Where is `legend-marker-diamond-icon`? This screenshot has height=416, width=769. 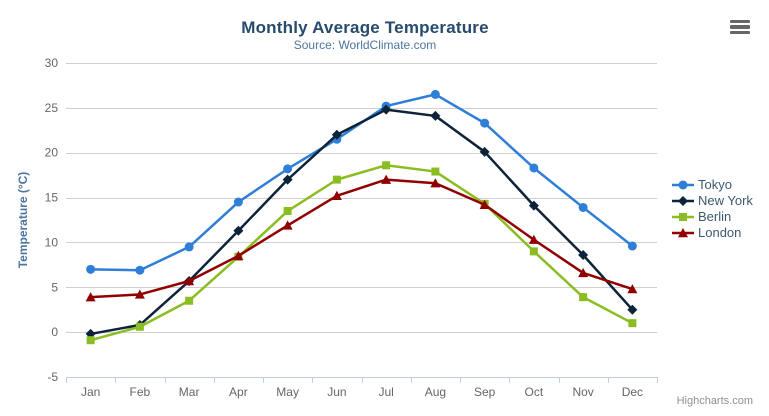 legend-marker-diamond-icon is located at coordinates (683, 201).